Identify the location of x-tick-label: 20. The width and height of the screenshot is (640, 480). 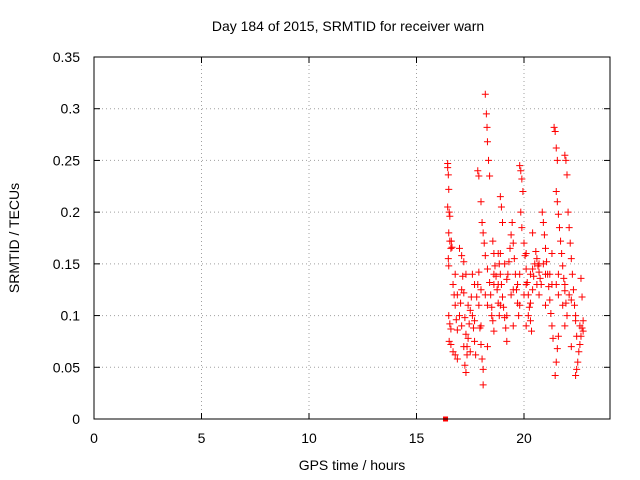
(524, 438).